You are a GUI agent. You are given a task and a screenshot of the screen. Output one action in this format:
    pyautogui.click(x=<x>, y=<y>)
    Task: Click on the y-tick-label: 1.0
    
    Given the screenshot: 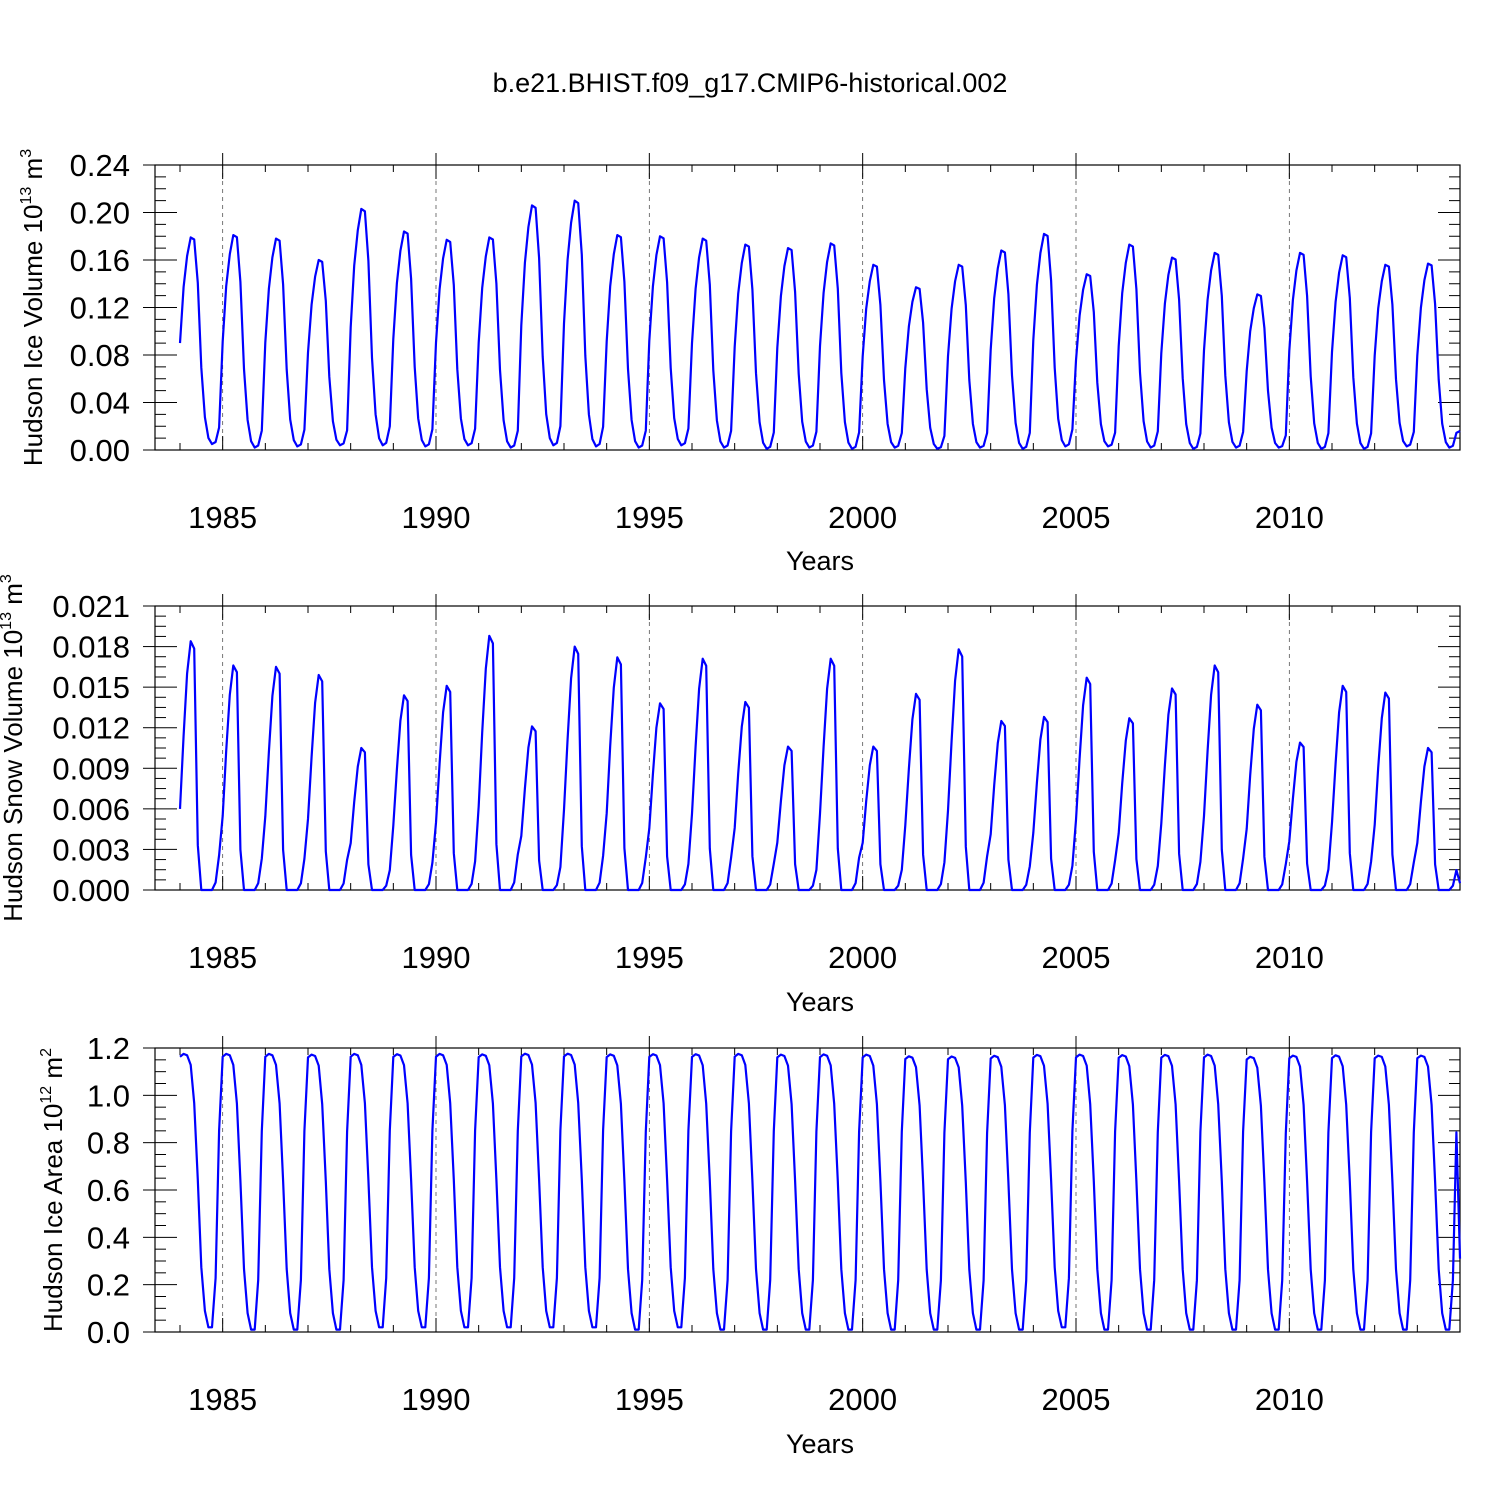 What is the action you would take?
    pyautogui.click(x=108, y=1095)
    